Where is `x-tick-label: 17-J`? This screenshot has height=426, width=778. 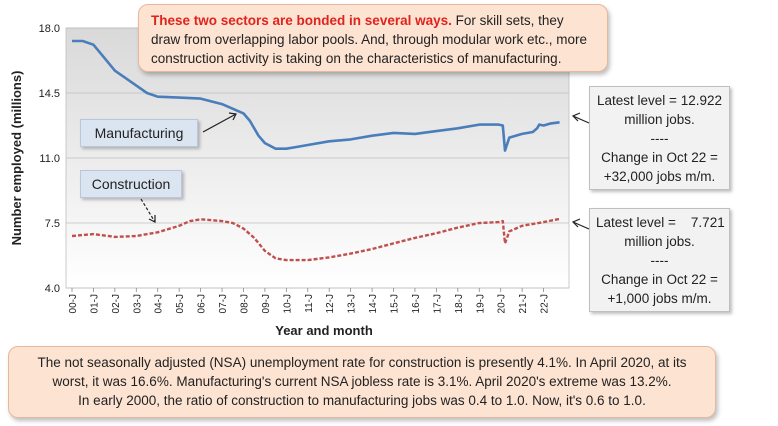
x-tick-label: 17-J is located at coordinates (437, 303).